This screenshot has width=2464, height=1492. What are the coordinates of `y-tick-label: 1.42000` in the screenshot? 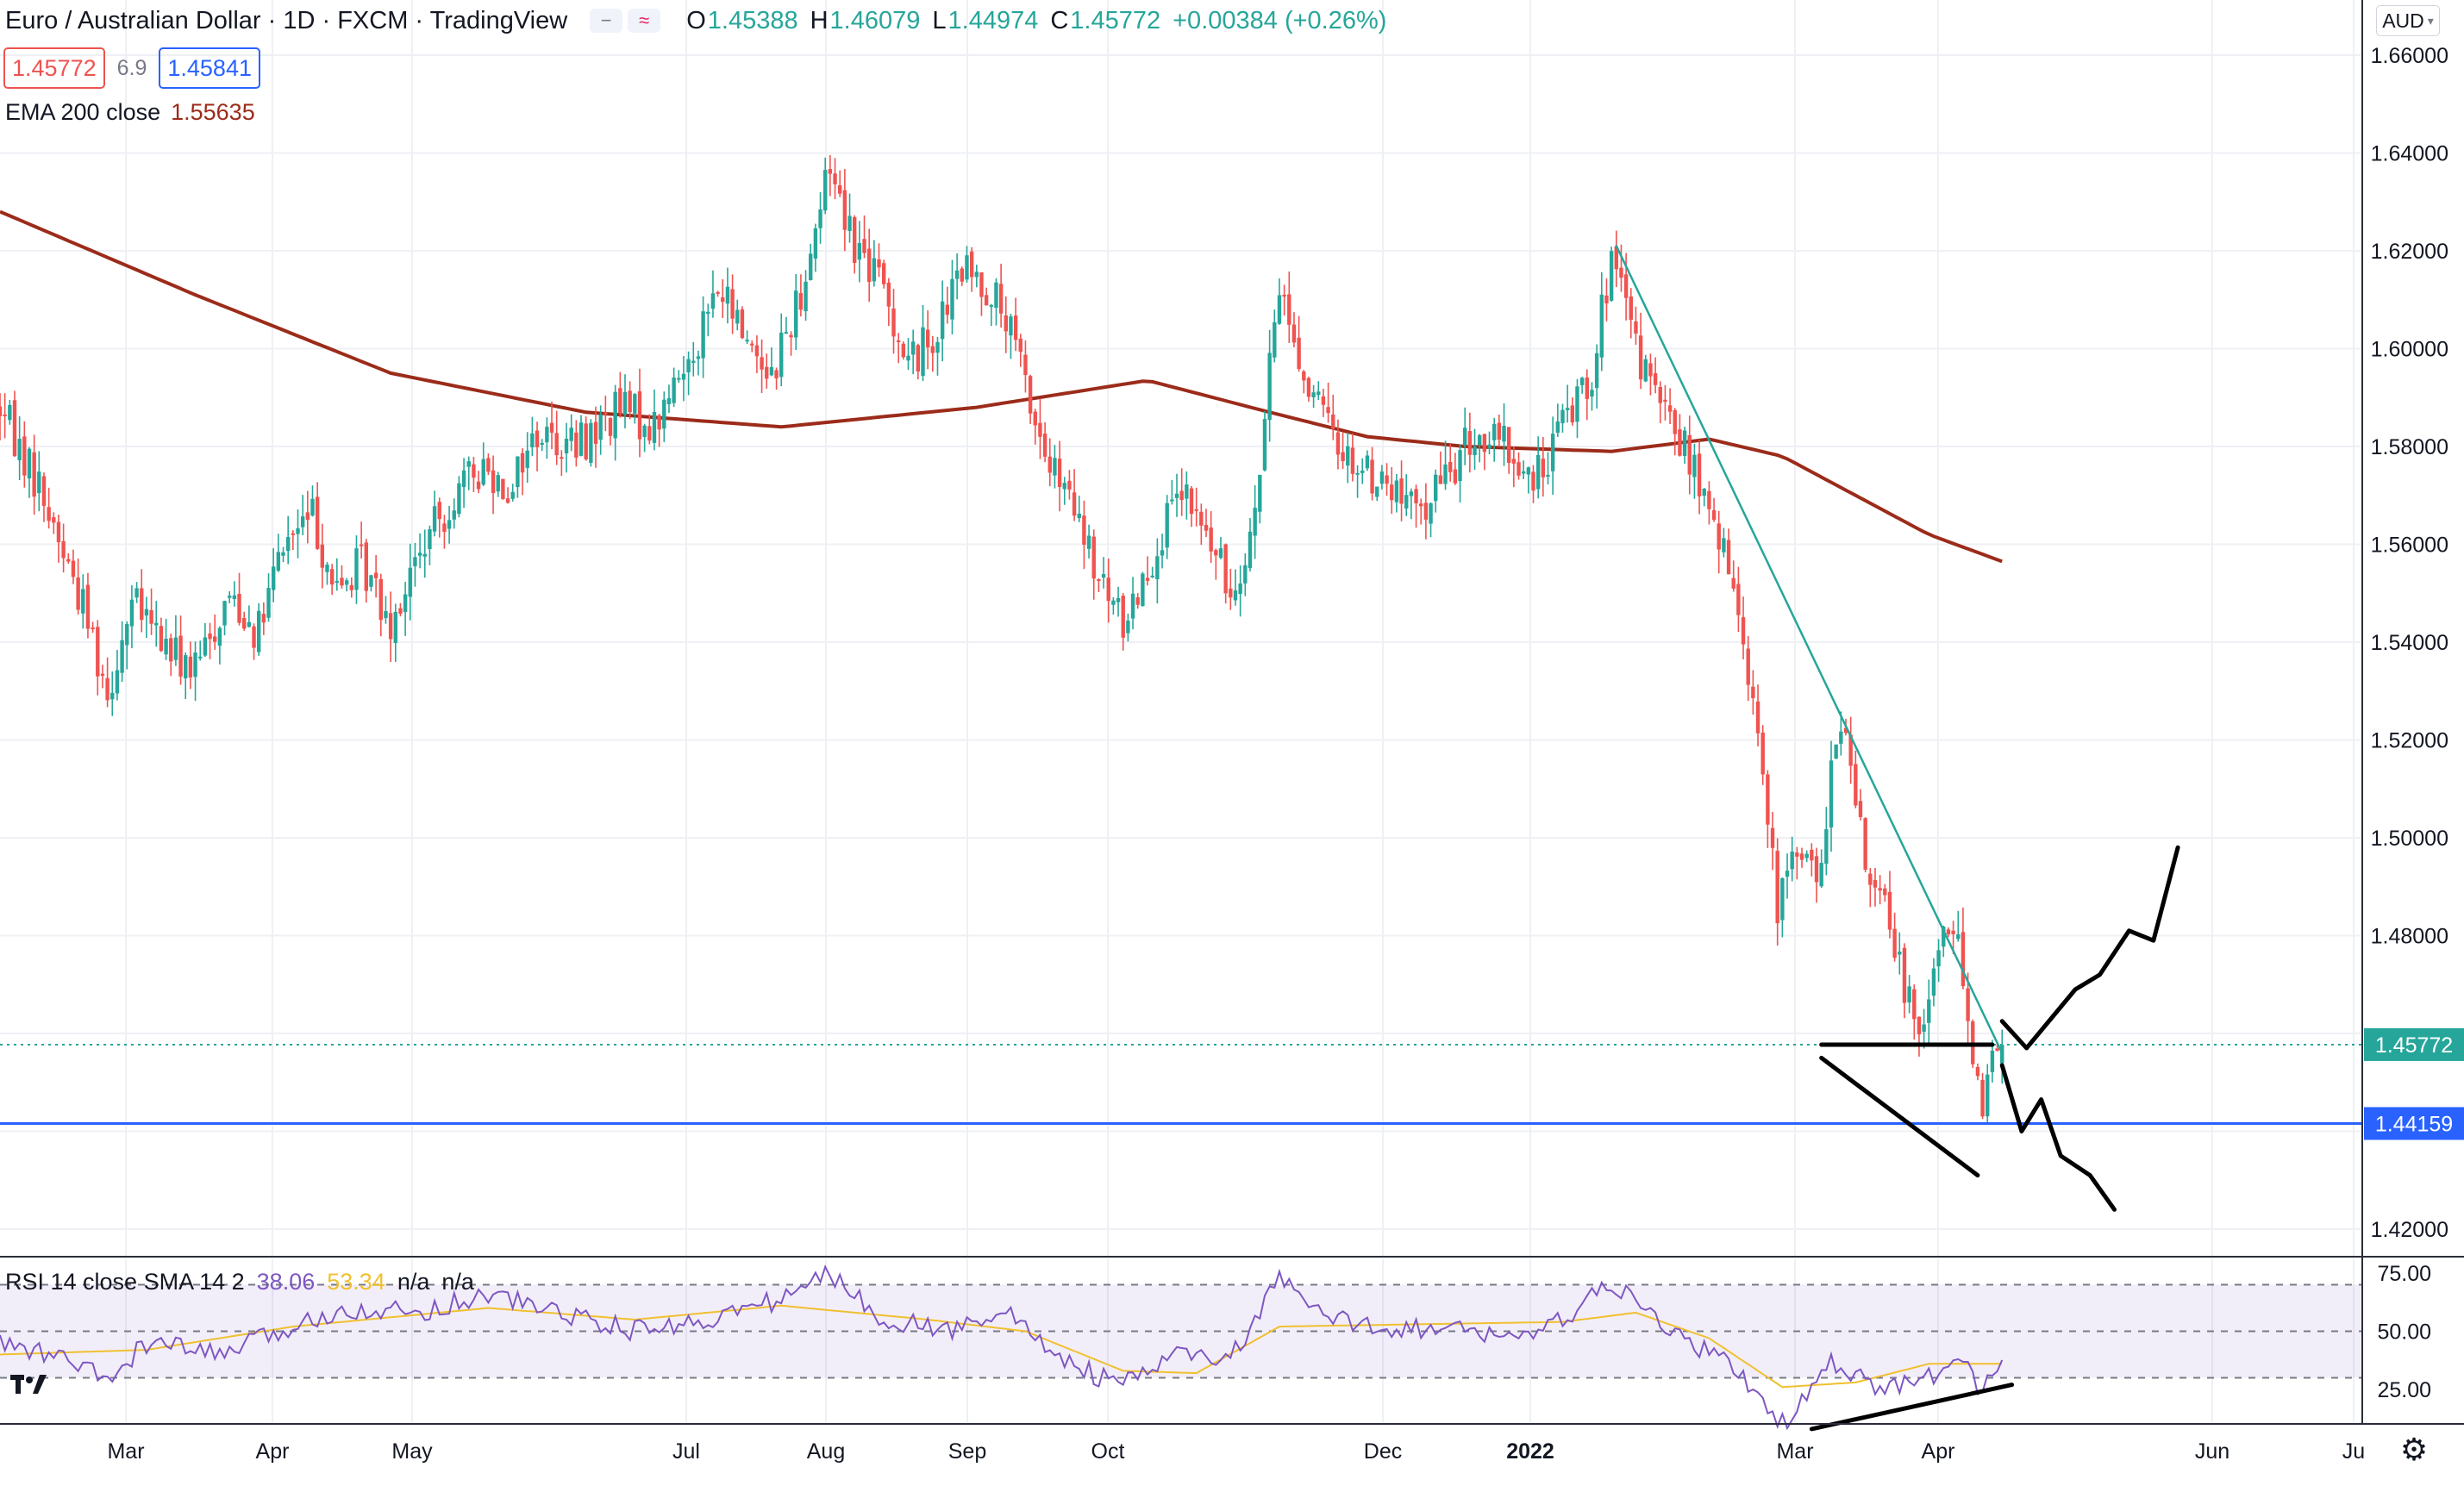 It's located at (2409, 1230).